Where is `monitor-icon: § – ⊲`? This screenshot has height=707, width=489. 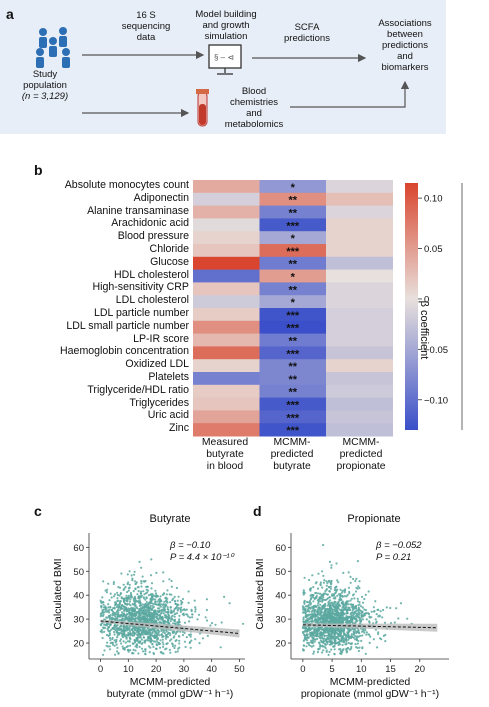 monitor-icon: § – ⊲ is located at coordinates (225, 59).